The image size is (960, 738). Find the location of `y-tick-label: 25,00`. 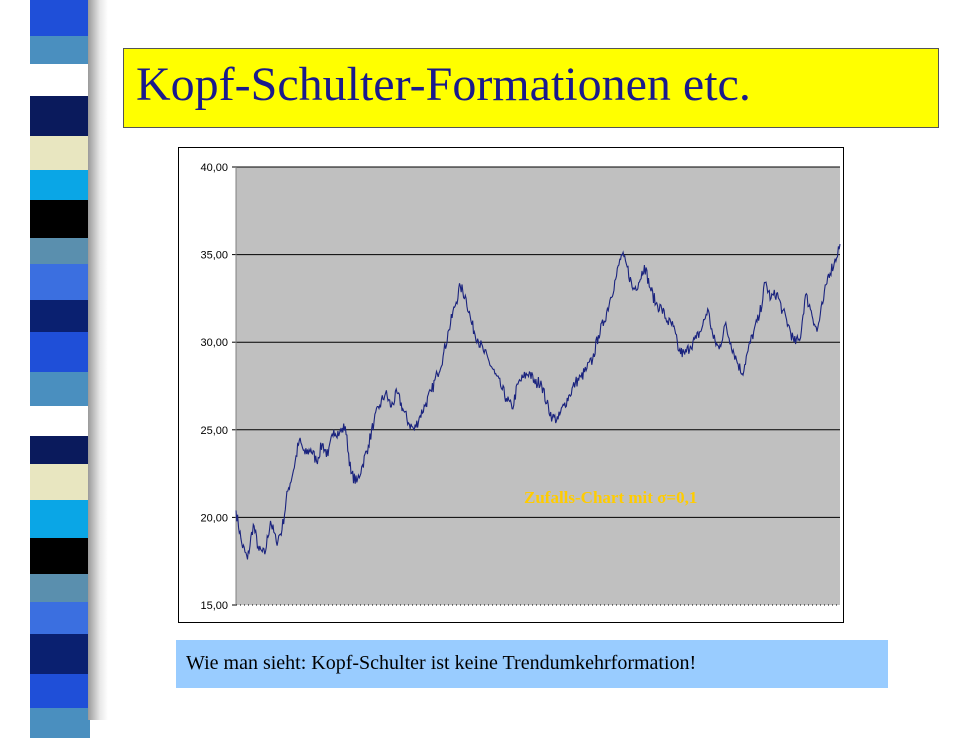

y-tick-label: 25,00 is located at coordinates (214, 431).